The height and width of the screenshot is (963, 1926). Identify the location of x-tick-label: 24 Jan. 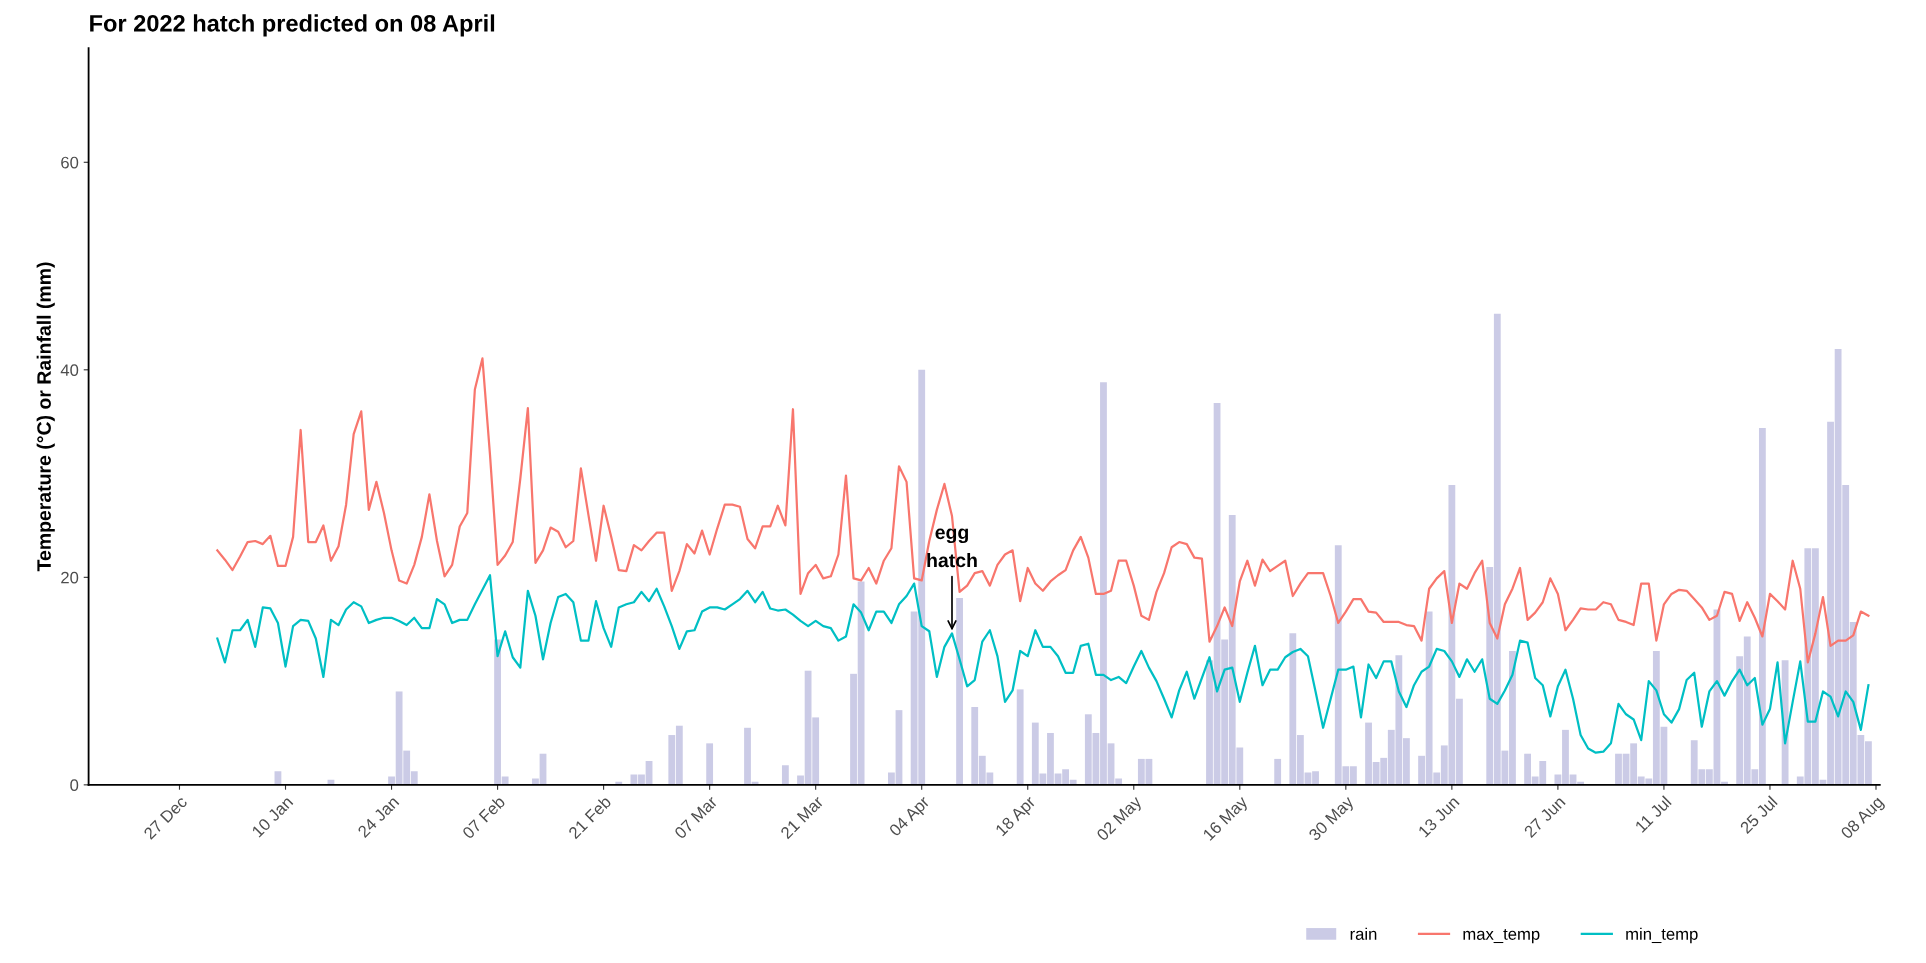
(378, 817).